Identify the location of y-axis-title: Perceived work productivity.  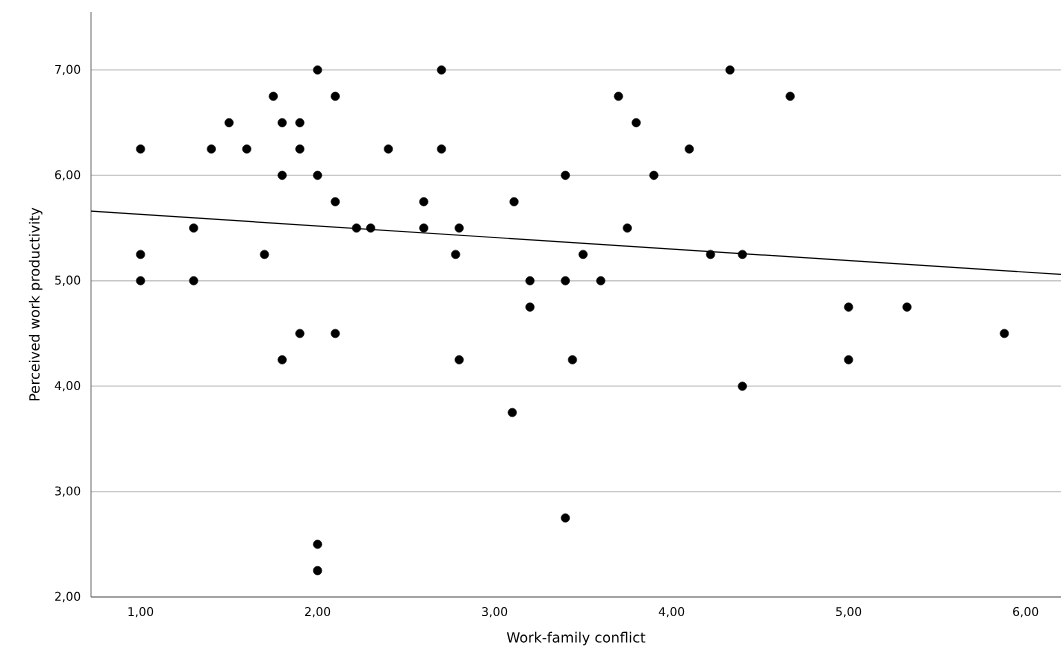
(35, 304).